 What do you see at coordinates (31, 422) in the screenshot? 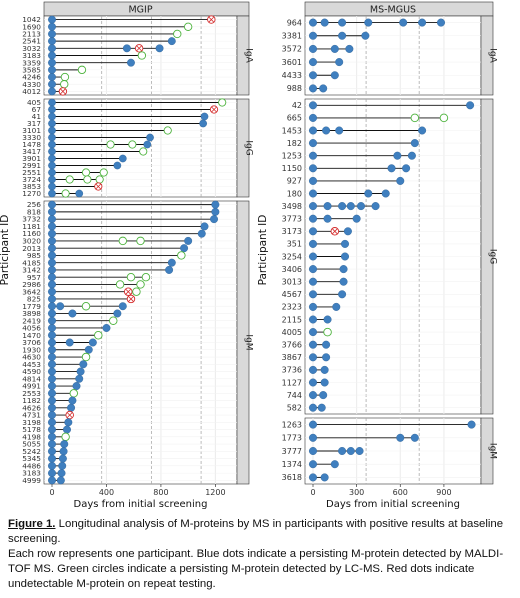
I see `participant-id-label: 3198` at bounding box center [31, 422].